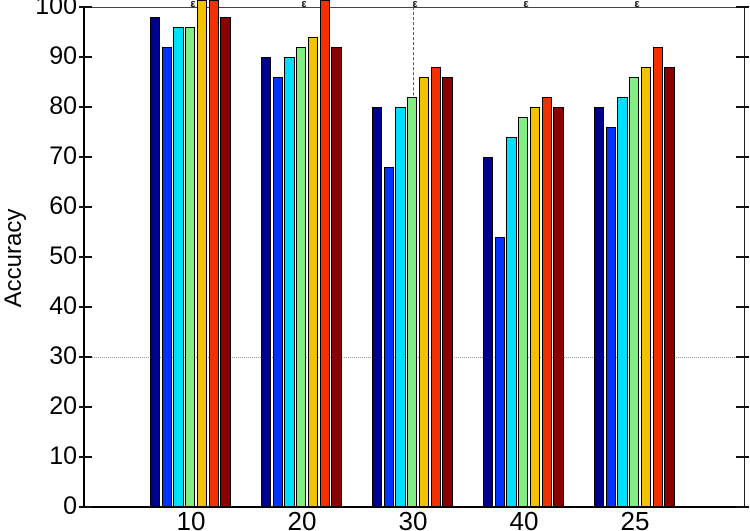 The height and width of the screenshot is (531, 750). Describe the element at coordinates (500, 372) in the screenshot. I see `bar-series-2-blue-x40` at that location.